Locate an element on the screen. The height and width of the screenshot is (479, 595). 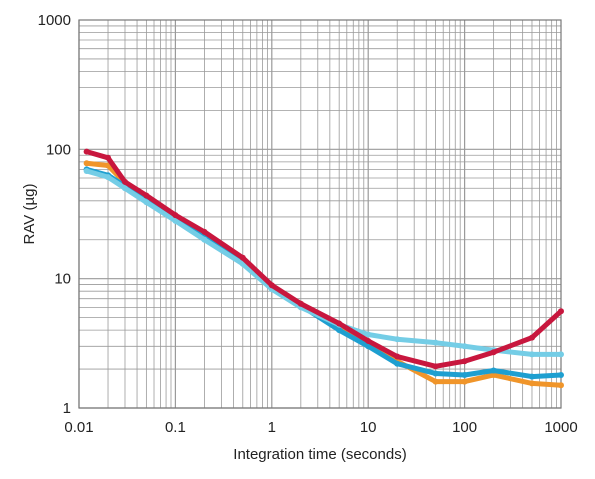
x-axis-title: Integration time (seconds) is located at coordinates (319, 454).